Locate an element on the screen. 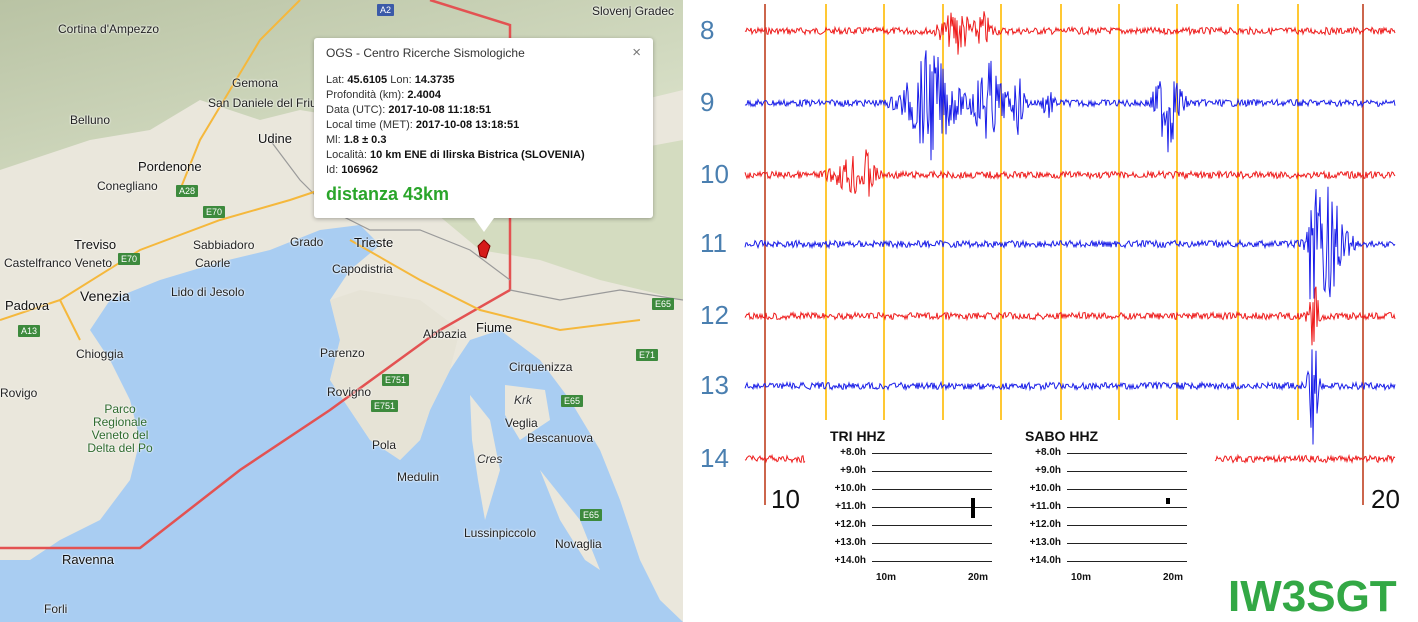  popup-tail is located at coordinates (484, 225).